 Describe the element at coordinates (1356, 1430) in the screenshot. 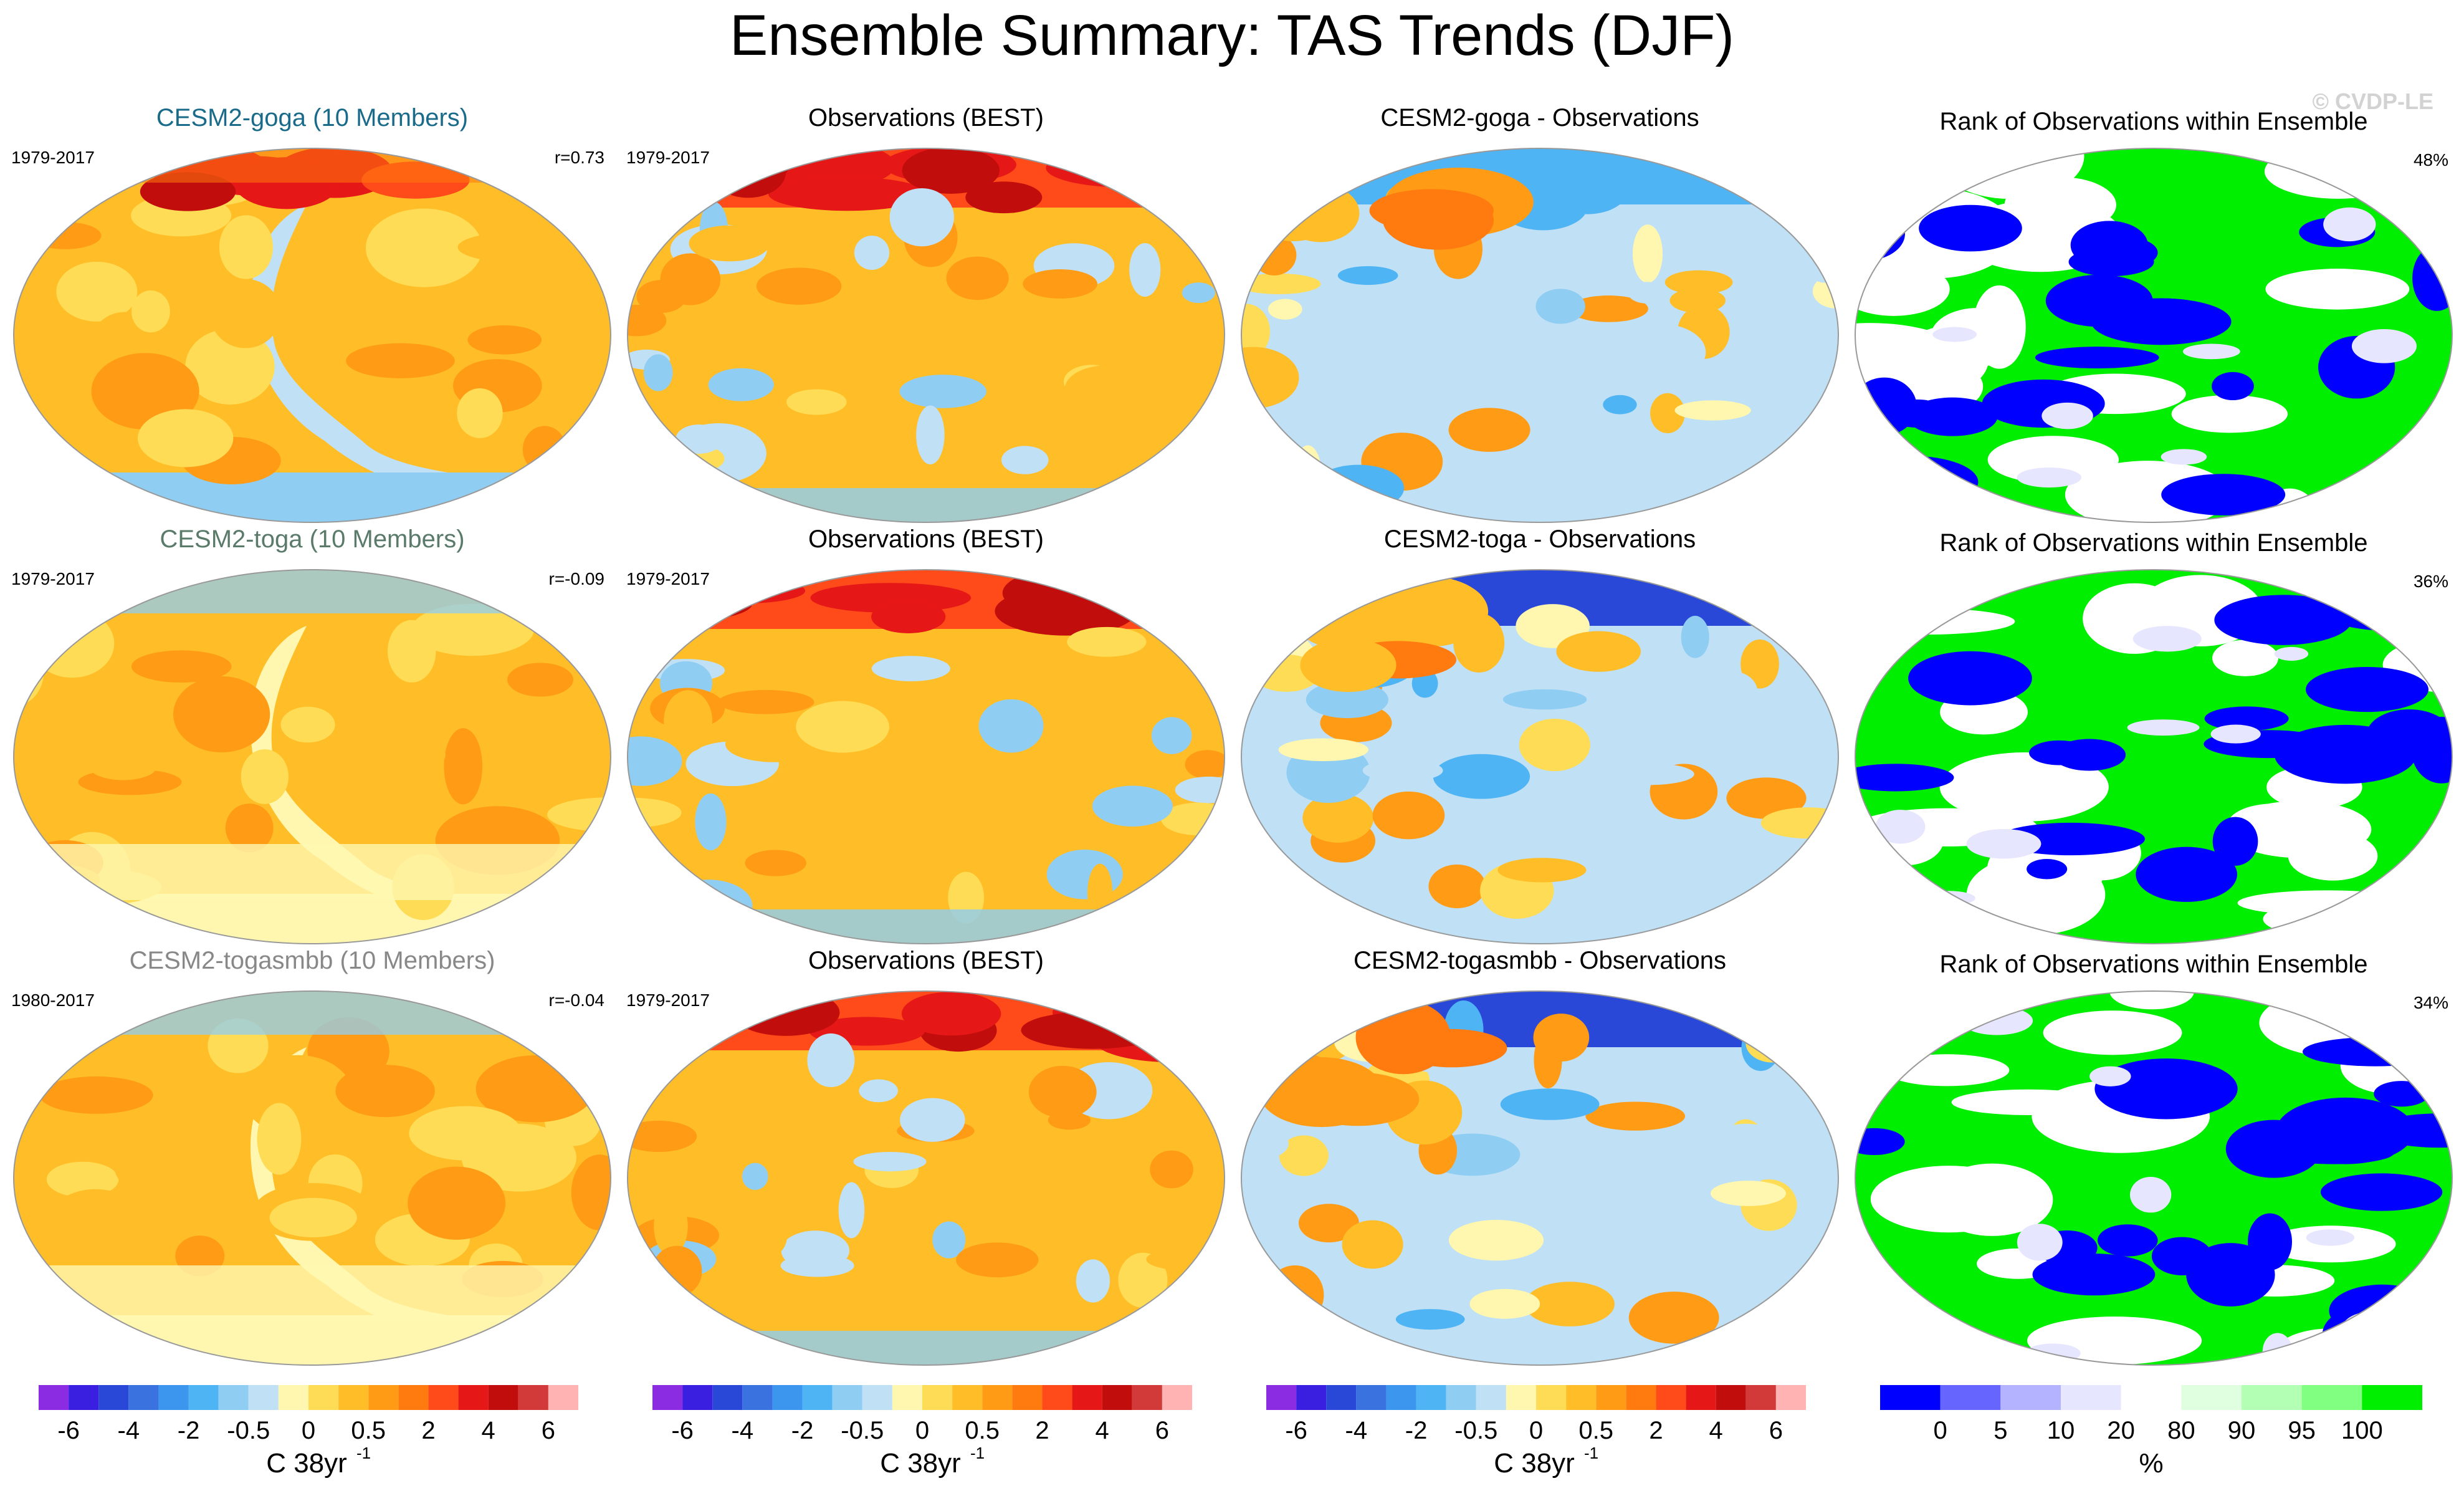

I see `colorbar-tick: -4` at that location.